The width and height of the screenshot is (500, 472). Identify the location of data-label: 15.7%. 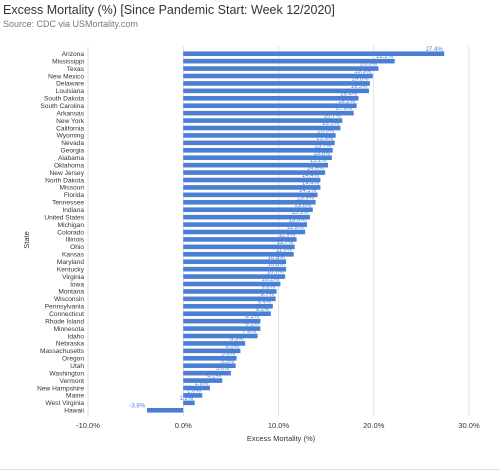
(323, 146).